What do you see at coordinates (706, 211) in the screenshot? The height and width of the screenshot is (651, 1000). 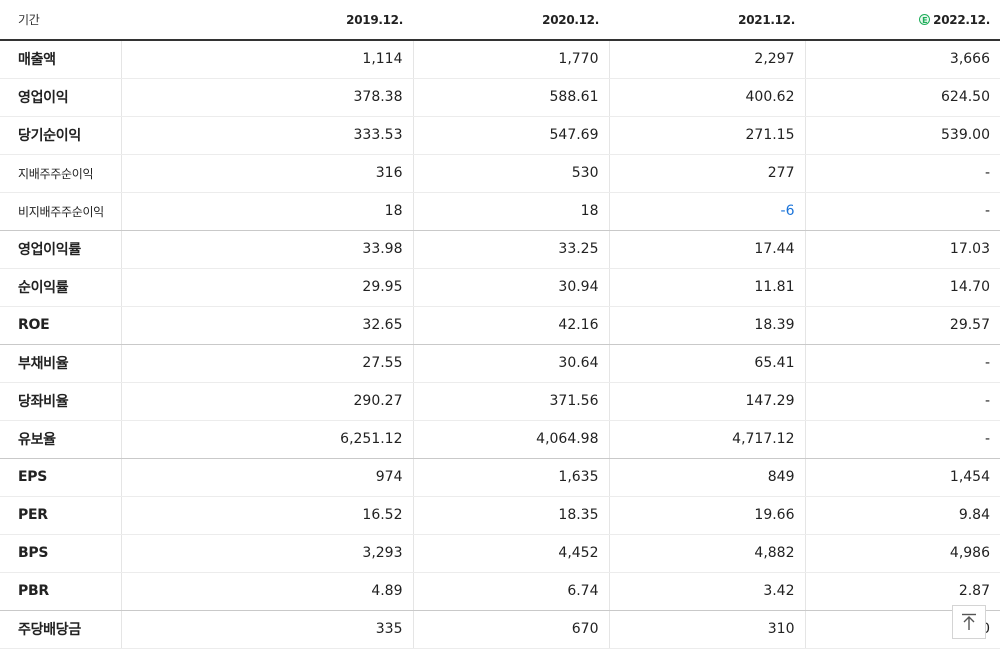 I see `value-cell: -6` at bounding box center [706, 211].